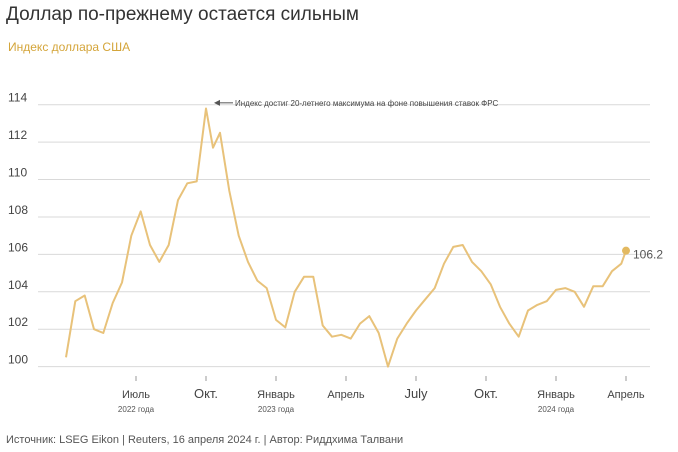 Image resolution: width=678 pixels, height=452 pixels. What do you see at coordinates (626, 395) in the screenshot?
I see `x-tick-label-7: Апрель` at bounding box center [626, 395].